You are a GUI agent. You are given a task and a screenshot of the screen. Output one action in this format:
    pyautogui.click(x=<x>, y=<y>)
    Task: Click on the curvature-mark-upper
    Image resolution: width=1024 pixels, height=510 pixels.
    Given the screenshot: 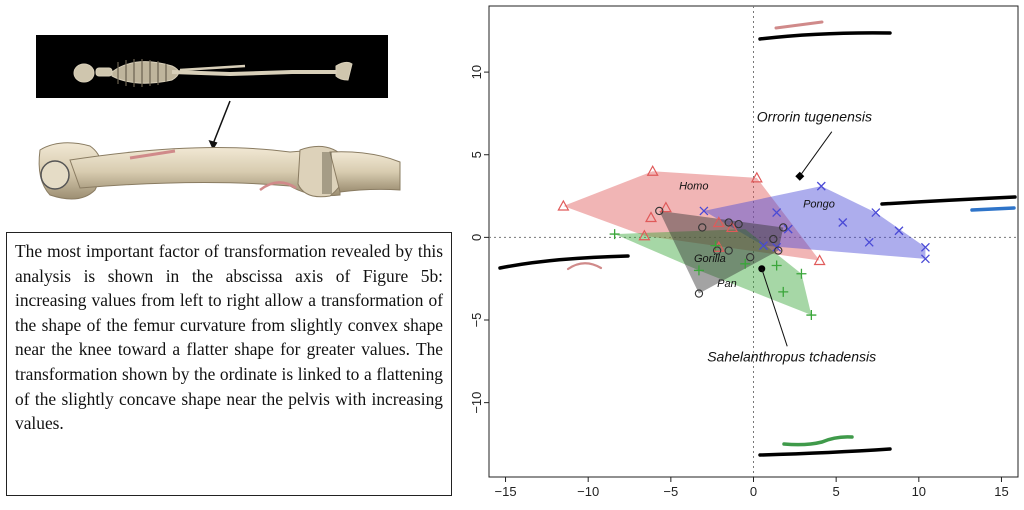 What is the action you would take?
    pyautogui.click(x=152, y=154)
    